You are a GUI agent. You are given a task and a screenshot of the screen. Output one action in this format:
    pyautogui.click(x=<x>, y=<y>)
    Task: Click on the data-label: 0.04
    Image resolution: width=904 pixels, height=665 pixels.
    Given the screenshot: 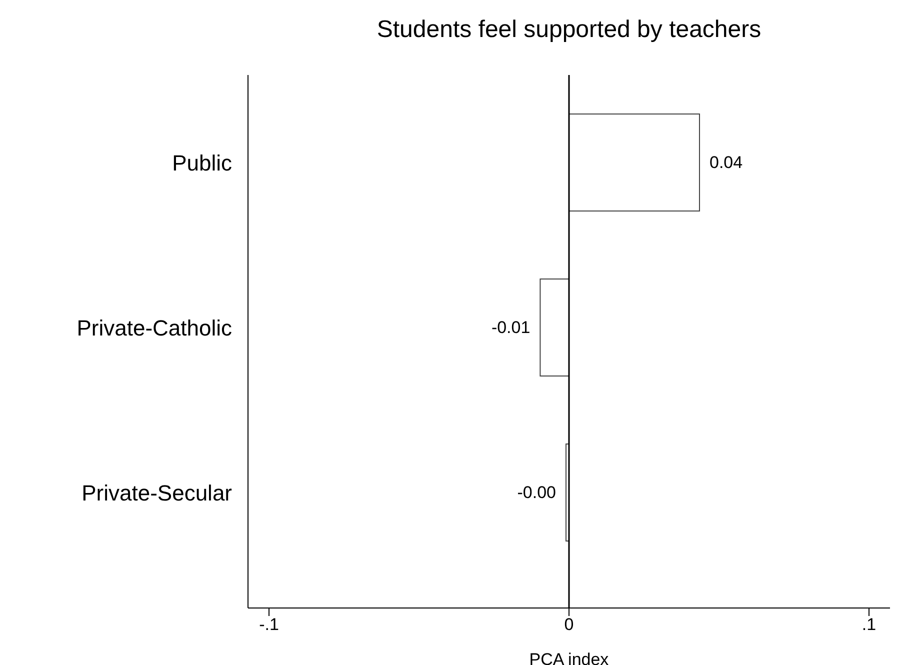 What is the action you would take?
    pyautogui.click(x=726, y=162)
    